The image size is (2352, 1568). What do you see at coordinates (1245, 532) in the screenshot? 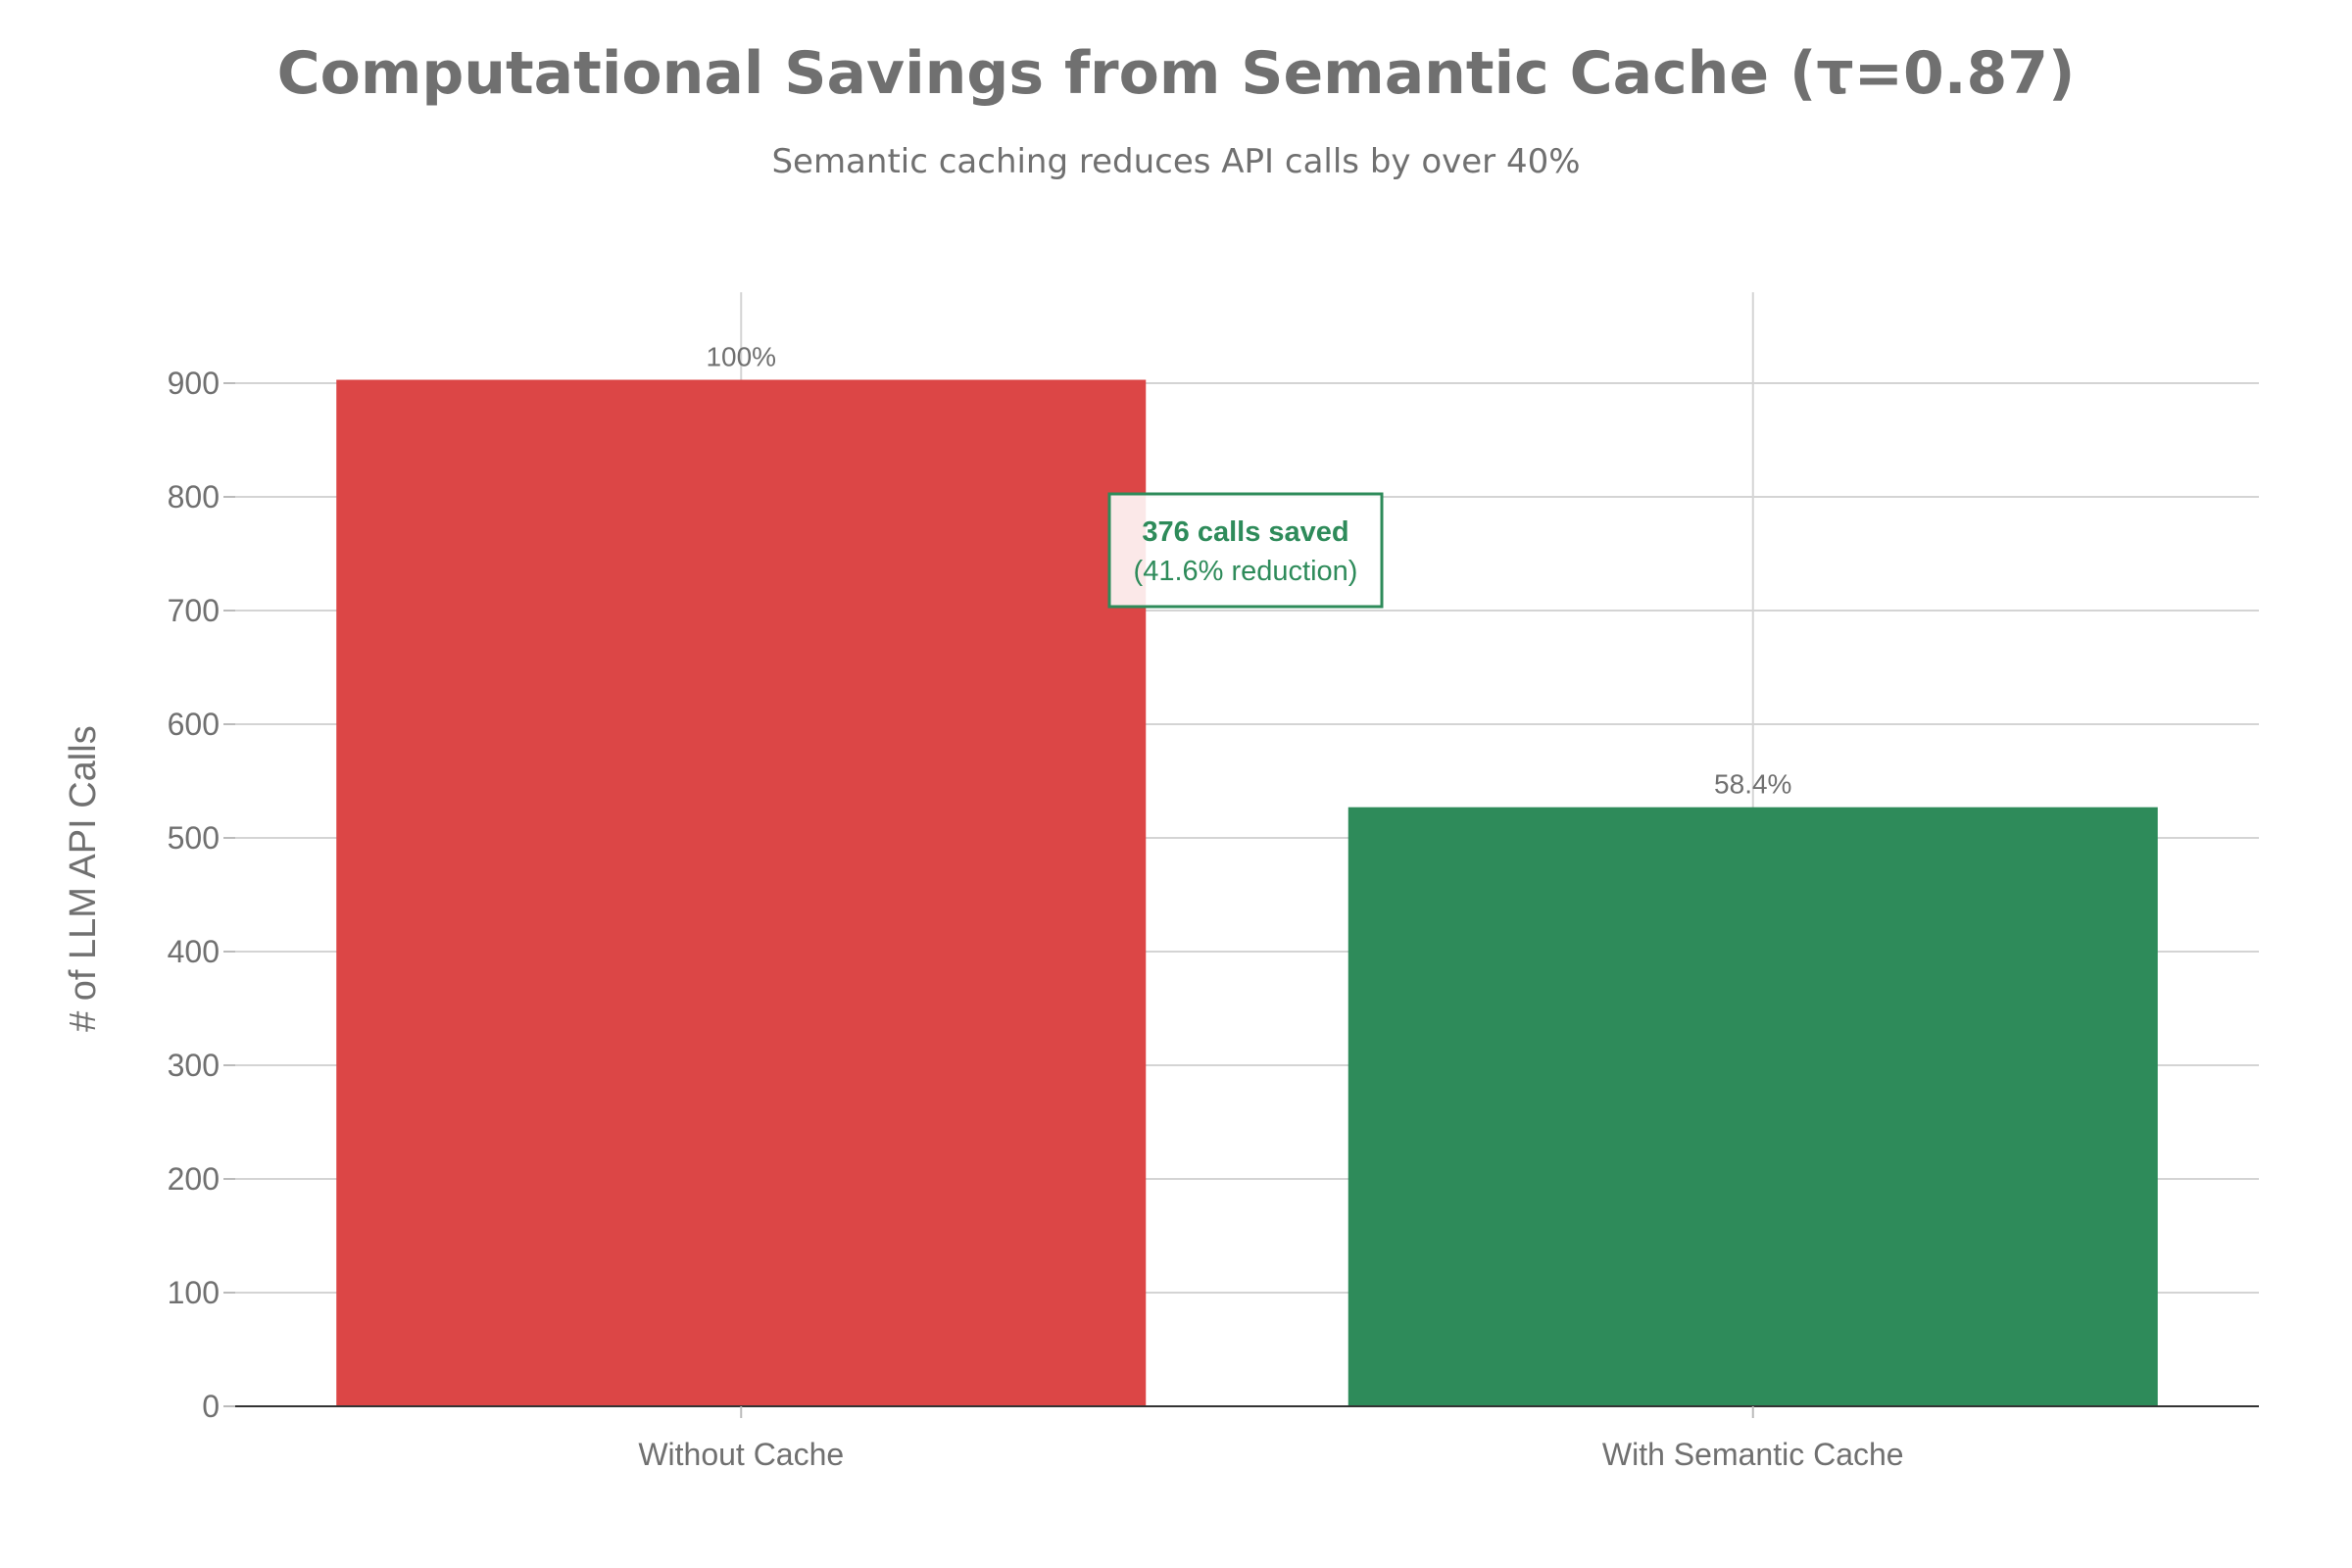
I see `annotation-line-1: 376 calls saved` at bounding box center [1245, 532].